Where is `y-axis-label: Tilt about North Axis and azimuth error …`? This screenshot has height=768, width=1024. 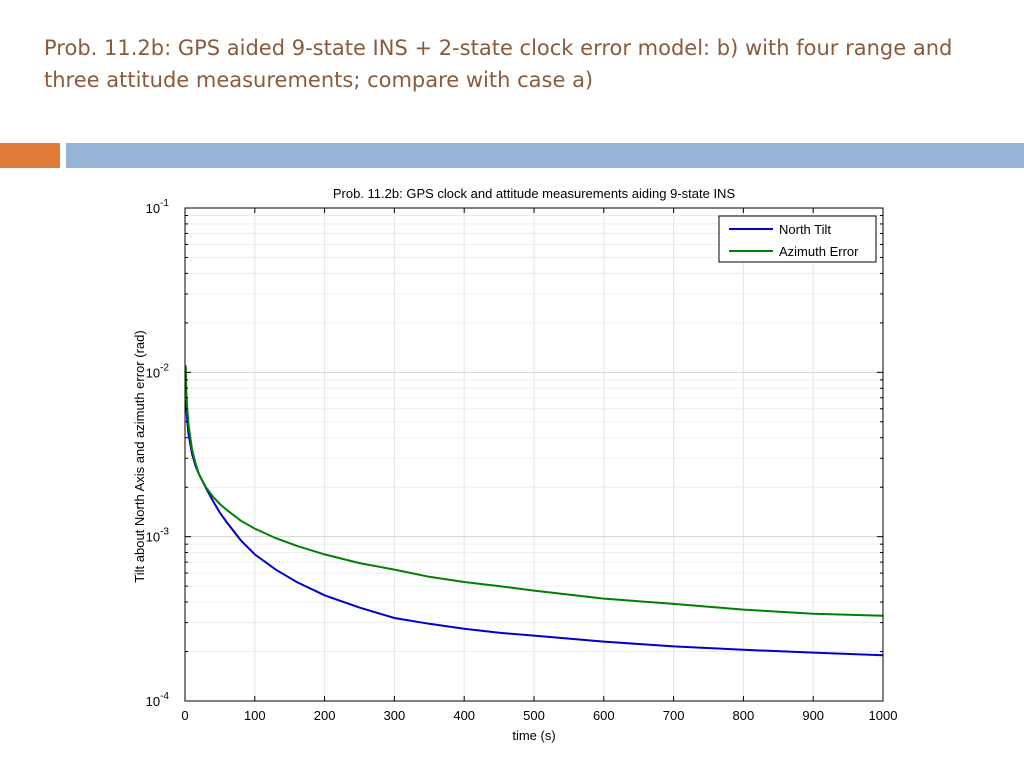 y-axis-label: Tilt about North Axis and azimuth error … is located at coordinates (139, 456).